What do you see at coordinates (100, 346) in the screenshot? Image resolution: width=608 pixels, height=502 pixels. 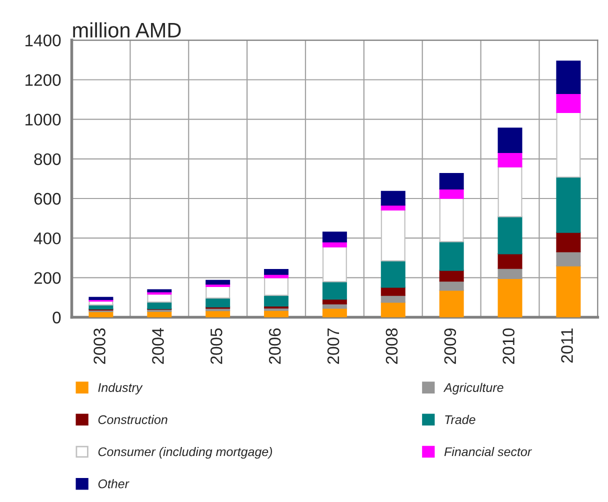 I see `x-tick-label: 2003` at bounding box center [100, 346].